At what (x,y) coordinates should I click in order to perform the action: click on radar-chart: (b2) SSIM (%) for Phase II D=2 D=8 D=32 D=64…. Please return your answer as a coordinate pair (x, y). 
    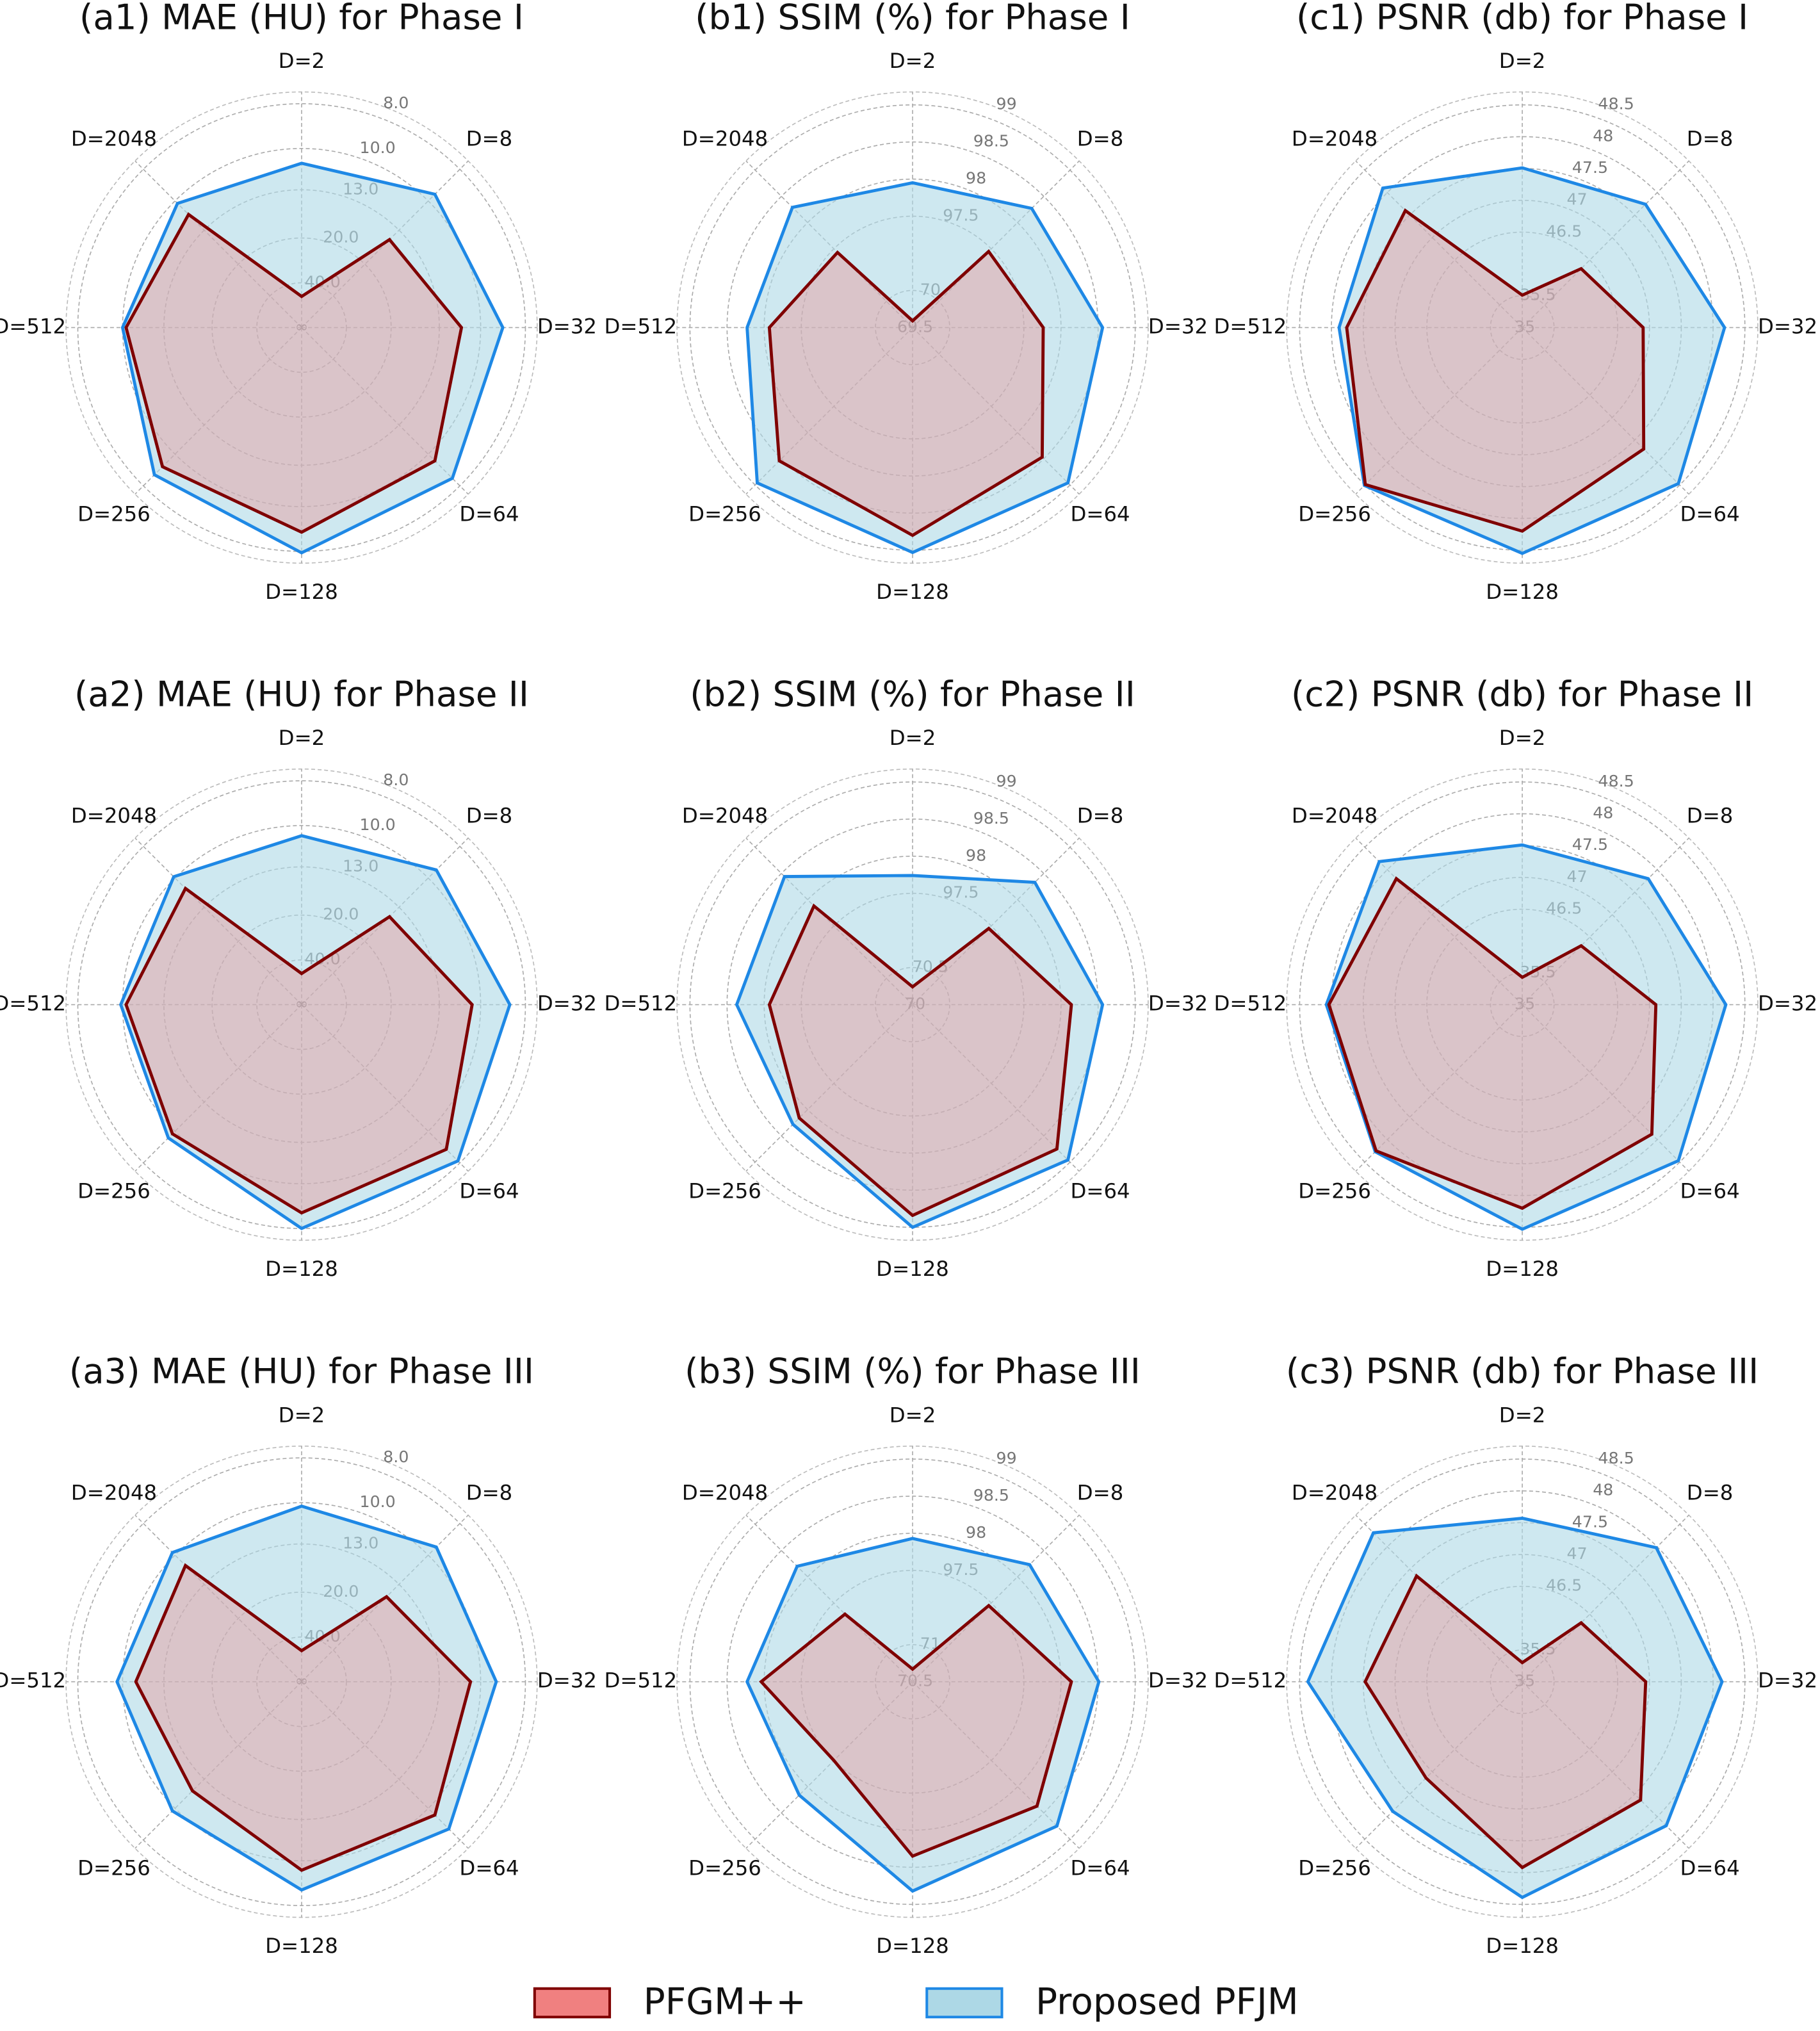
    Looking at the image, I should click on (906, 977).